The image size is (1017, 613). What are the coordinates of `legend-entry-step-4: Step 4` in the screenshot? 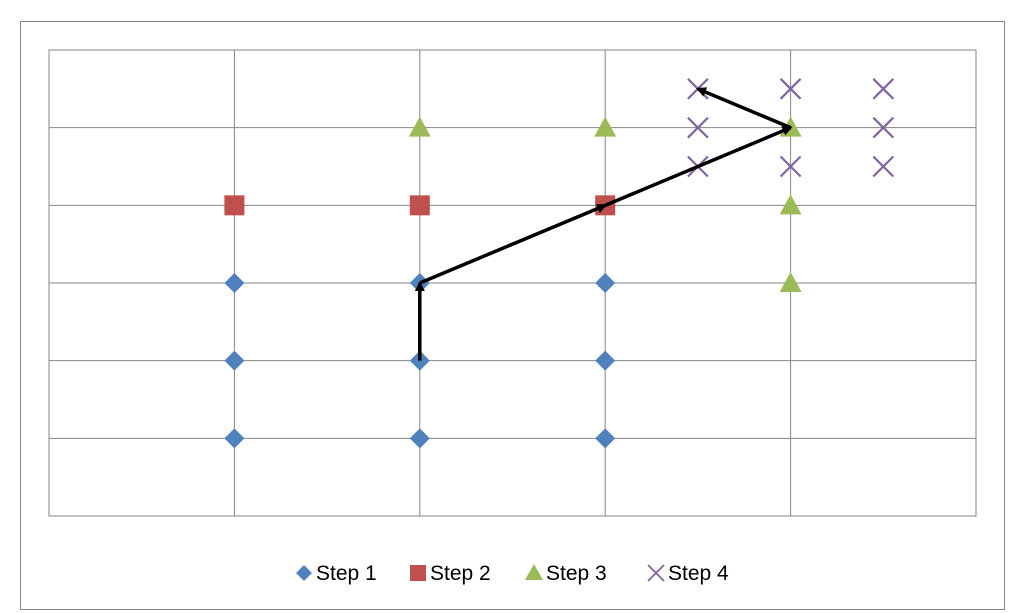 It's located at (688, 573).